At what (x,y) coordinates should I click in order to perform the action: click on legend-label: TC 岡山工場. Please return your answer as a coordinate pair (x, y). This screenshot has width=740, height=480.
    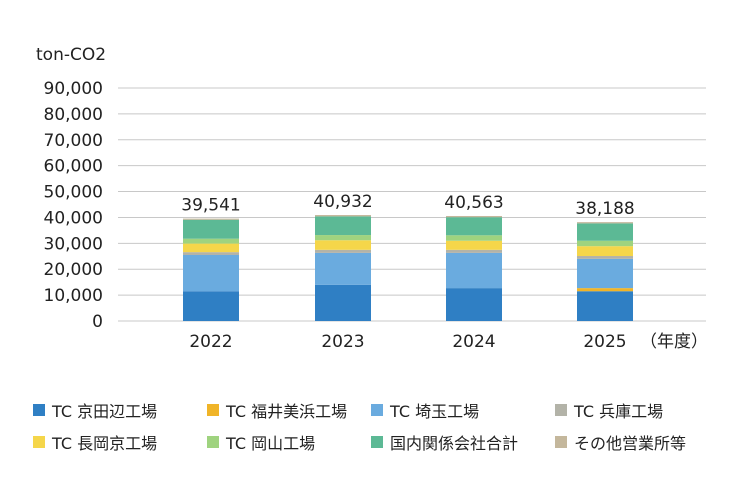
    Looking at the image, I should click on (271, 443).